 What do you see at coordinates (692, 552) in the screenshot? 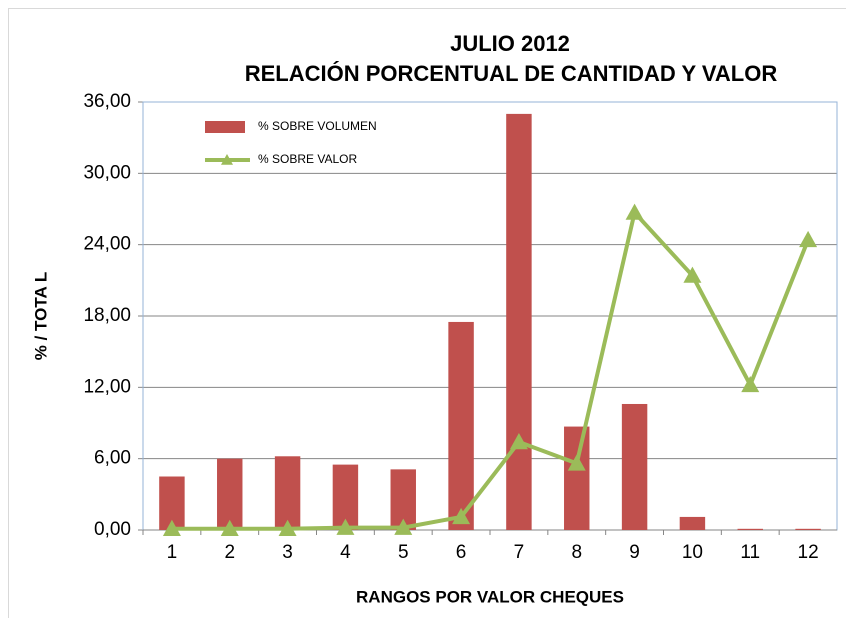
I see `x-tick-label: 10` at bounding box center [692, 552].